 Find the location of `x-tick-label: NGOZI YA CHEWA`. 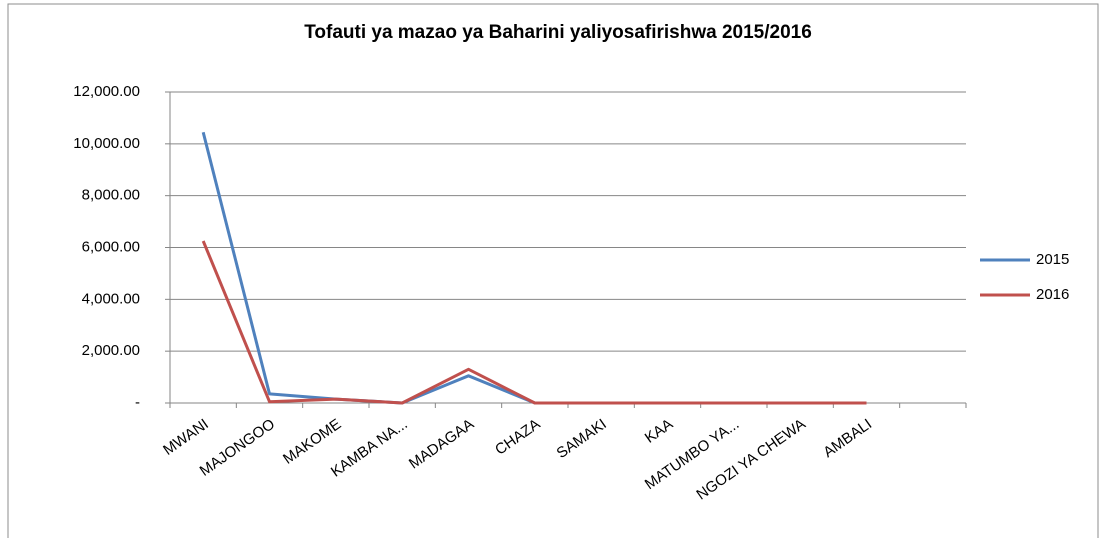

x-tick-label: NGOZI YA CHEWA is located at coordinates (750, 460).